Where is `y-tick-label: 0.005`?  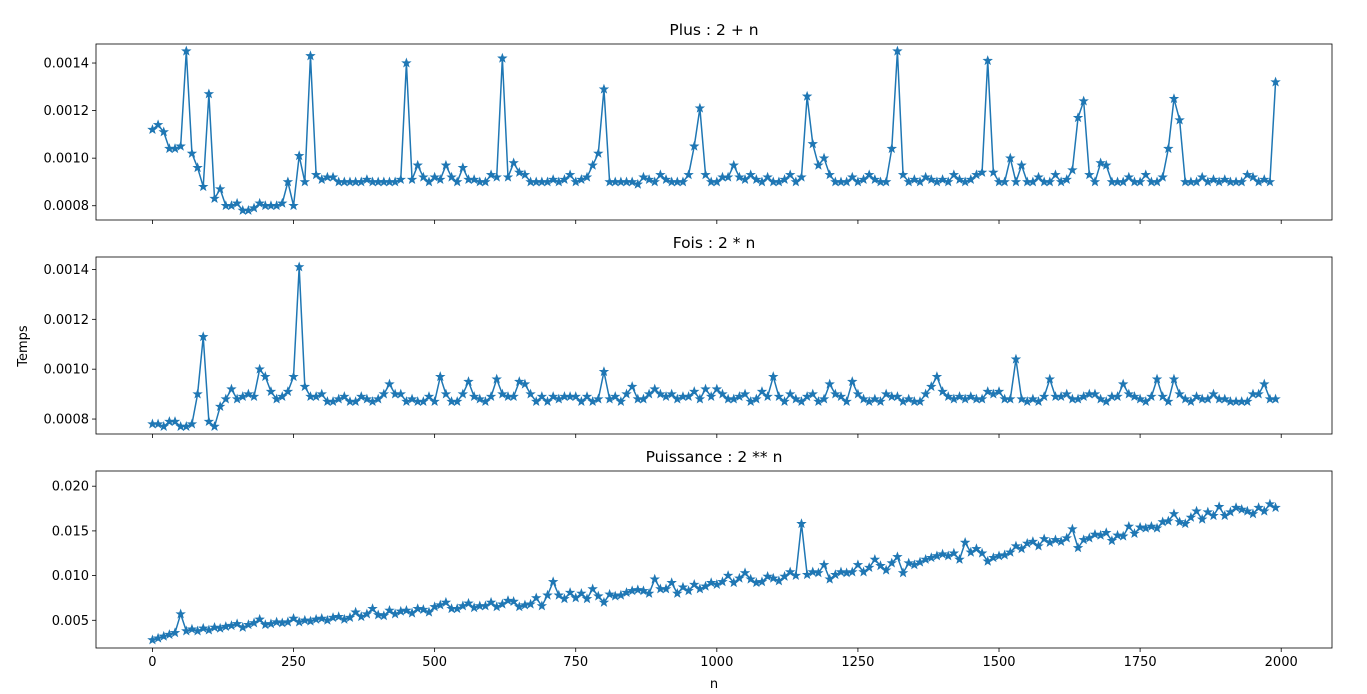 y-tick-label: 0.005 is located at coordinates (70, 621).